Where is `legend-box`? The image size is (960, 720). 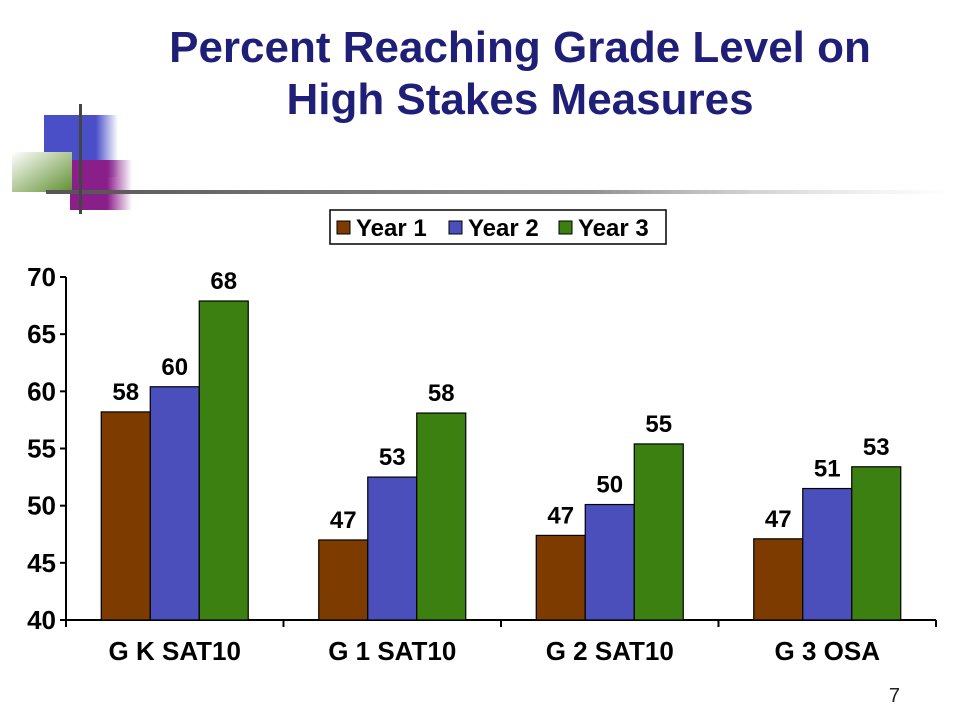 legend-box is located at coordinates (498, 227).